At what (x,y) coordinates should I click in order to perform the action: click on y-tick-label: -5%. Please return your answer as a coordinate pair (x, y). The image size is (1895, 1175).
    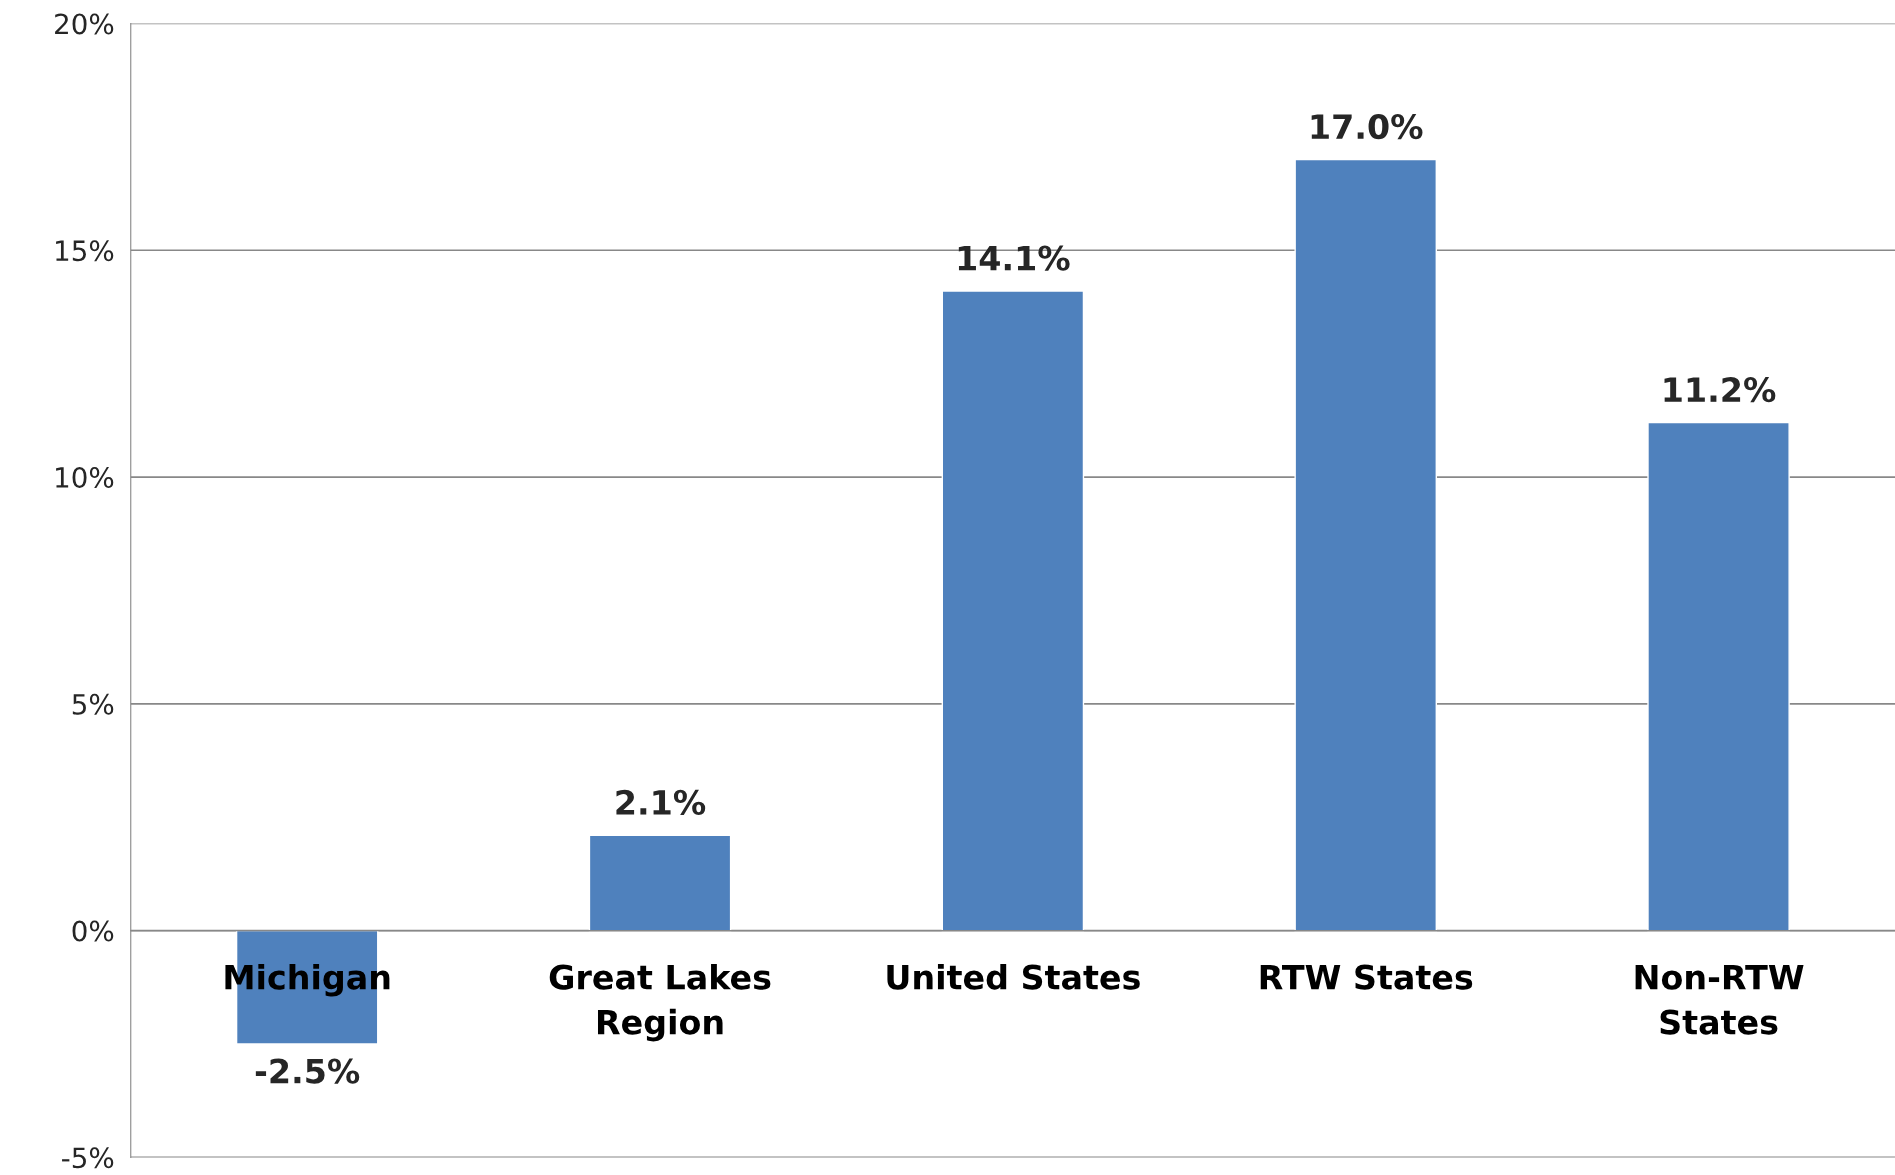
    Looking at the image, I should click on (88, 1158).